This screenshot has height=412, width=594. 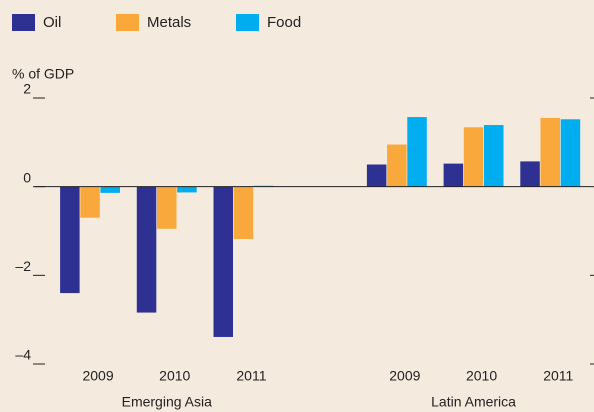 What do you see at coordinates (167, 402) in the screenshot?
I see `group-label: Emerging Asia` at bounding box center [167, 402].